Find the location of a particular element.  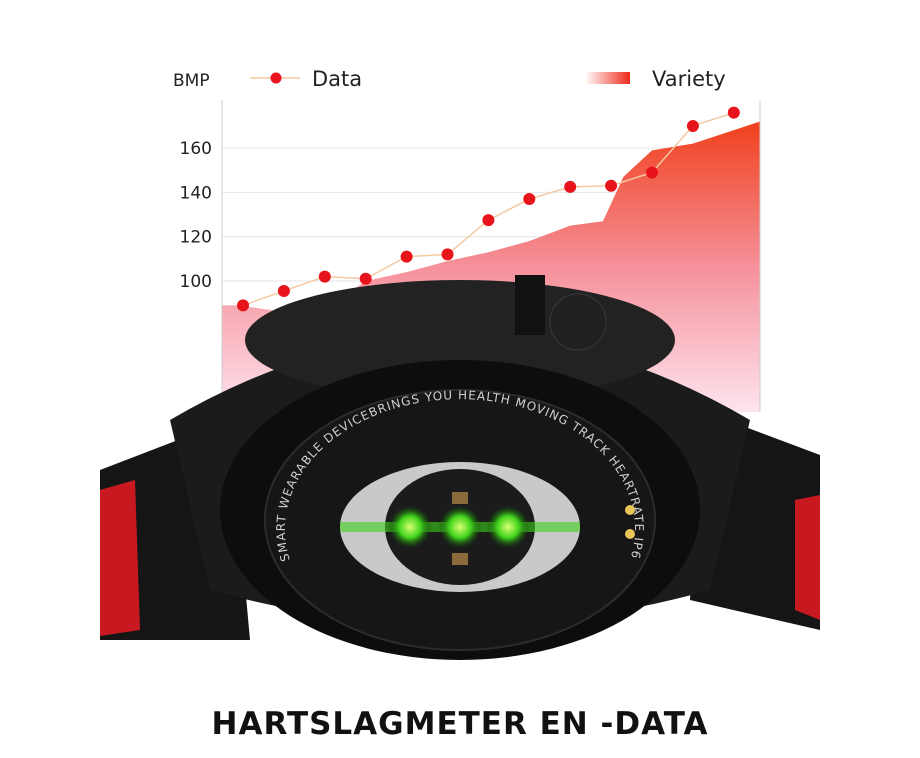

legend-variety-swatch is located at coordinates (607, 78).